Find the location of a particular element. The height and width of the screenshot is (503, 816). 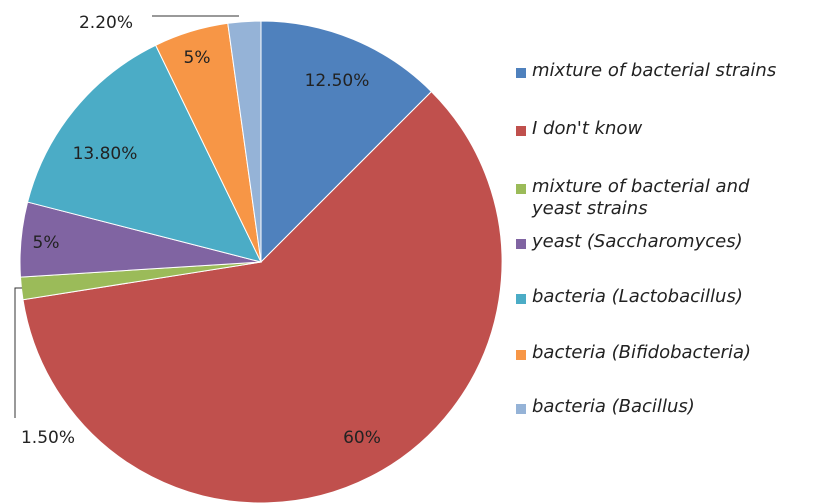

legend-item-bacillus: bacteria (Bacillus) is located at coordinates (659, 407).